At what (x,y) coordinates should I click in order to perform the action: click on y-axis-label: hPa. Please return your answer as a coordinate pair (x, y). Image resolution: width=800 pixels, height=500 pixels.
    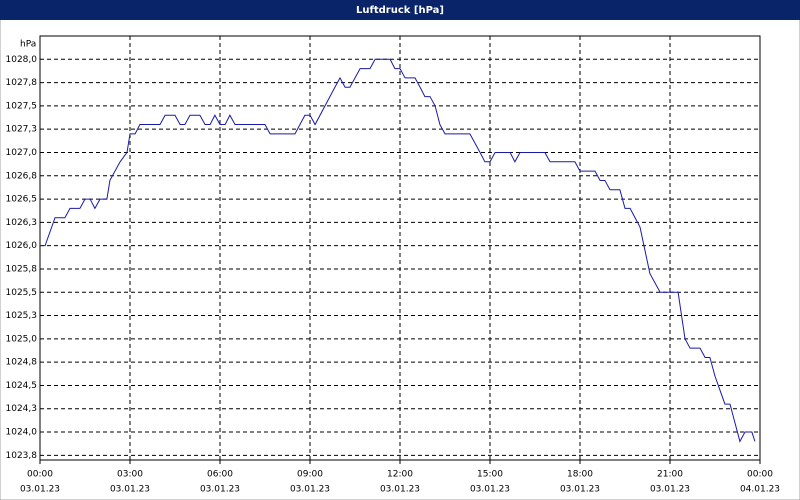
    Looking at the image, I should click on (28, 45).